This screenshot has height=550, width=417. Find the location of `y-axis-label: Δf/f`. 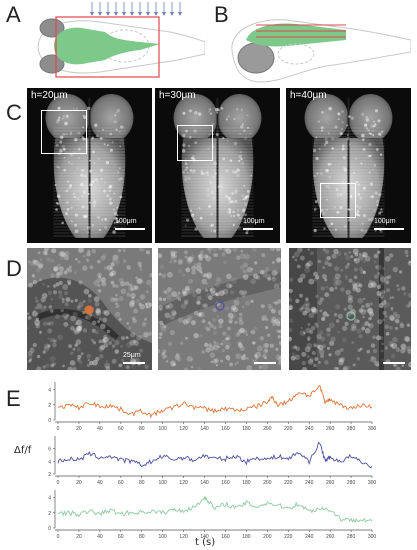

y-axis-label: Δf/f is located at coordinates (23, 450).